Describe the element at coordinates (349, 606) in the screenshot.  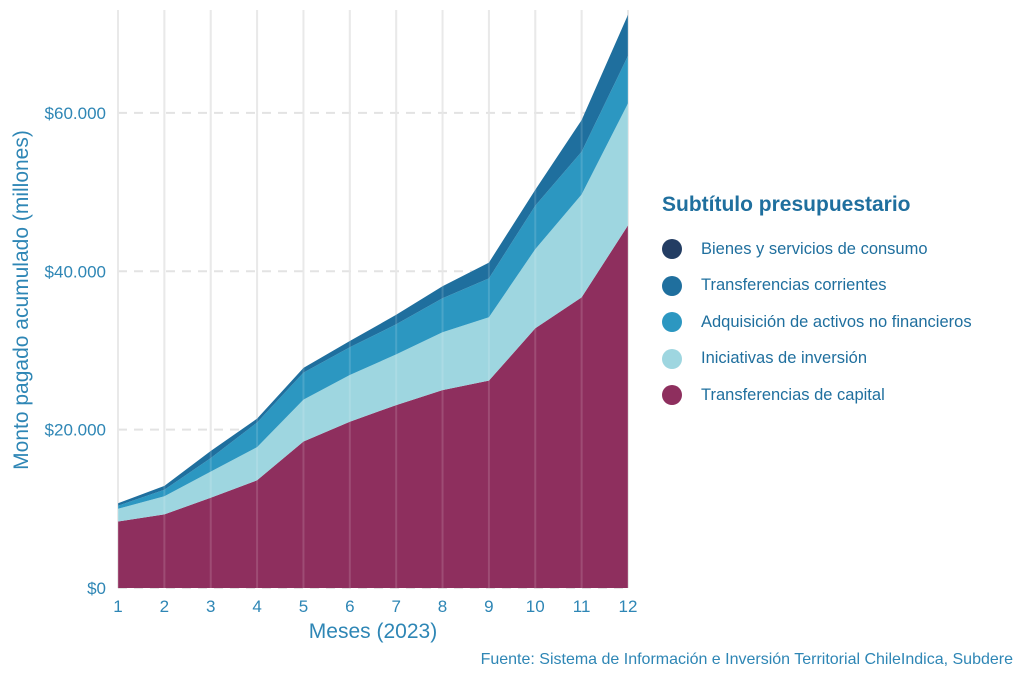
I see `x-tick-label: 6` at that location.